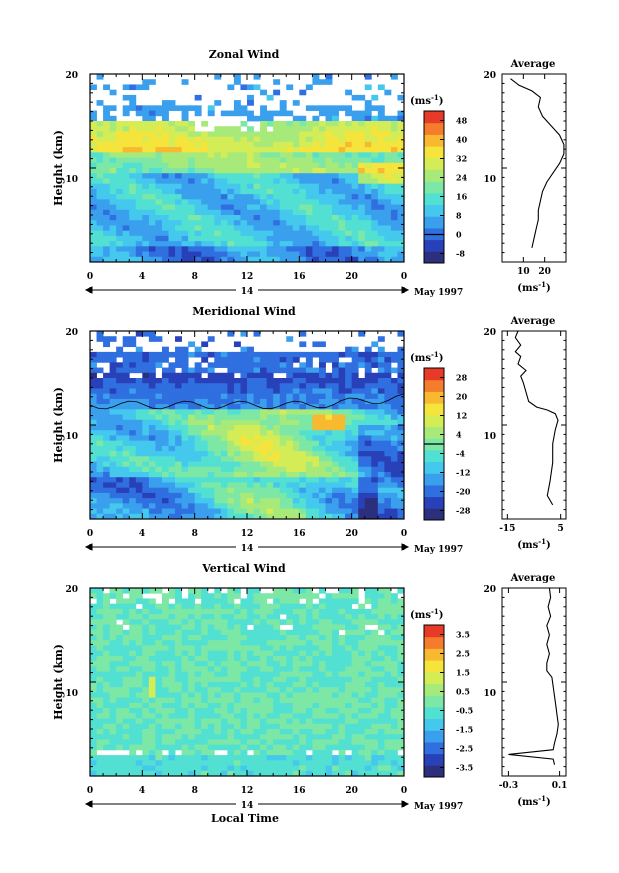 Image resolution: width=619 pixels, height=873 pixels. Describe the element at coordinates (404, 791) in the screenshot. I see `vertical-wind-xtick: 0` at that location.